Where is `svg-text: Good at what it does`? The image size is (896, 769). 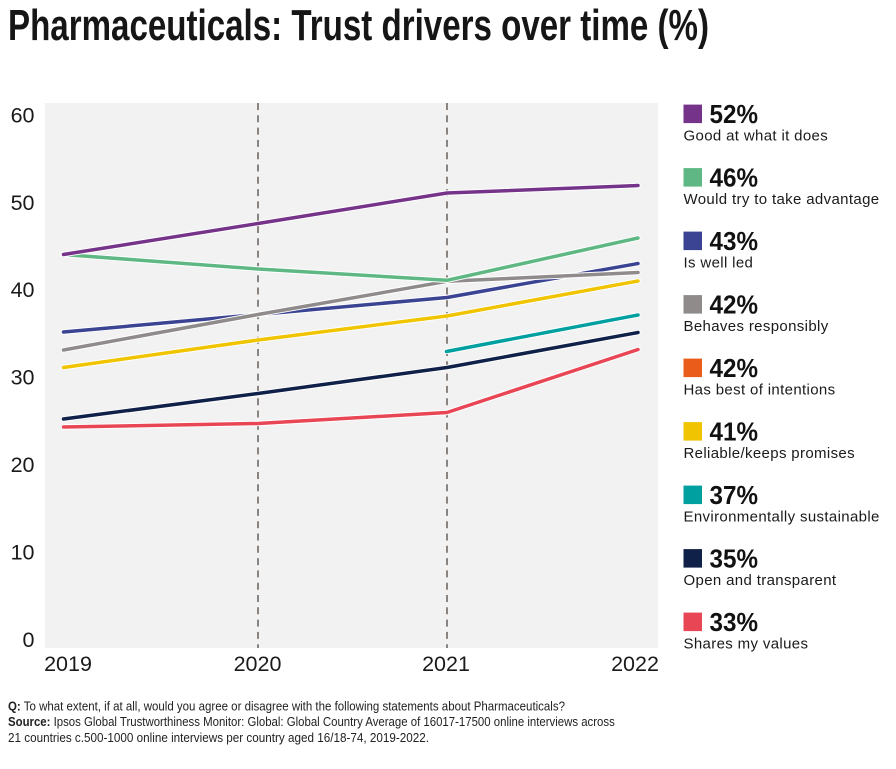
svg-text: Good at what it does is located at coordinates (756, 135).